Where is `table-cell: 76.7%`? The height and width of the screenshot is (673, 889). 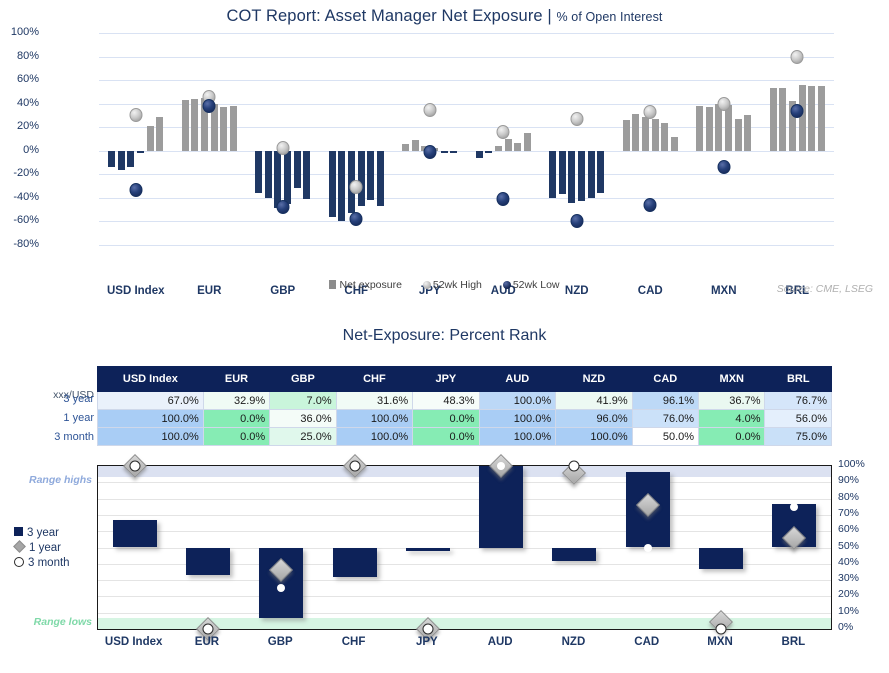 table-cell: 76.7% is located at coordinates (798, 400).